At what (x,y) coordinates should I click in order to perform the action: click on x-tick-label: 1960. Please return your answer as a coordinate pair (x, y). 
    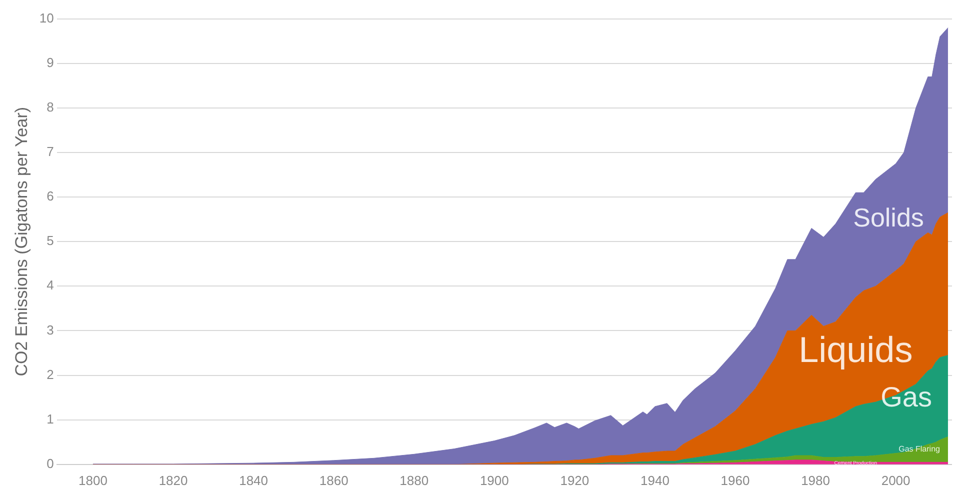
    Looking at the image, I should click on (735, 480).